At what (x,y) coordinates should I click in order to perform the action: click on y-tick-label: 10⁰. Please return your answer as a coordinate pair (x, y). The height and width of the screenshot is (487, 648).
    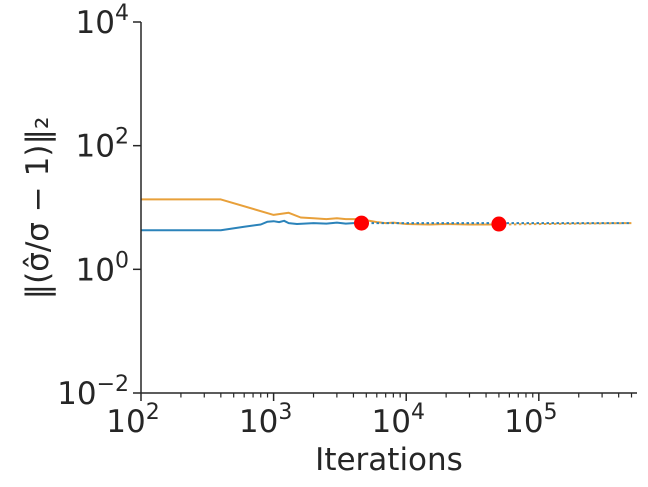
    Looking at the image, I should click on (102, 268).